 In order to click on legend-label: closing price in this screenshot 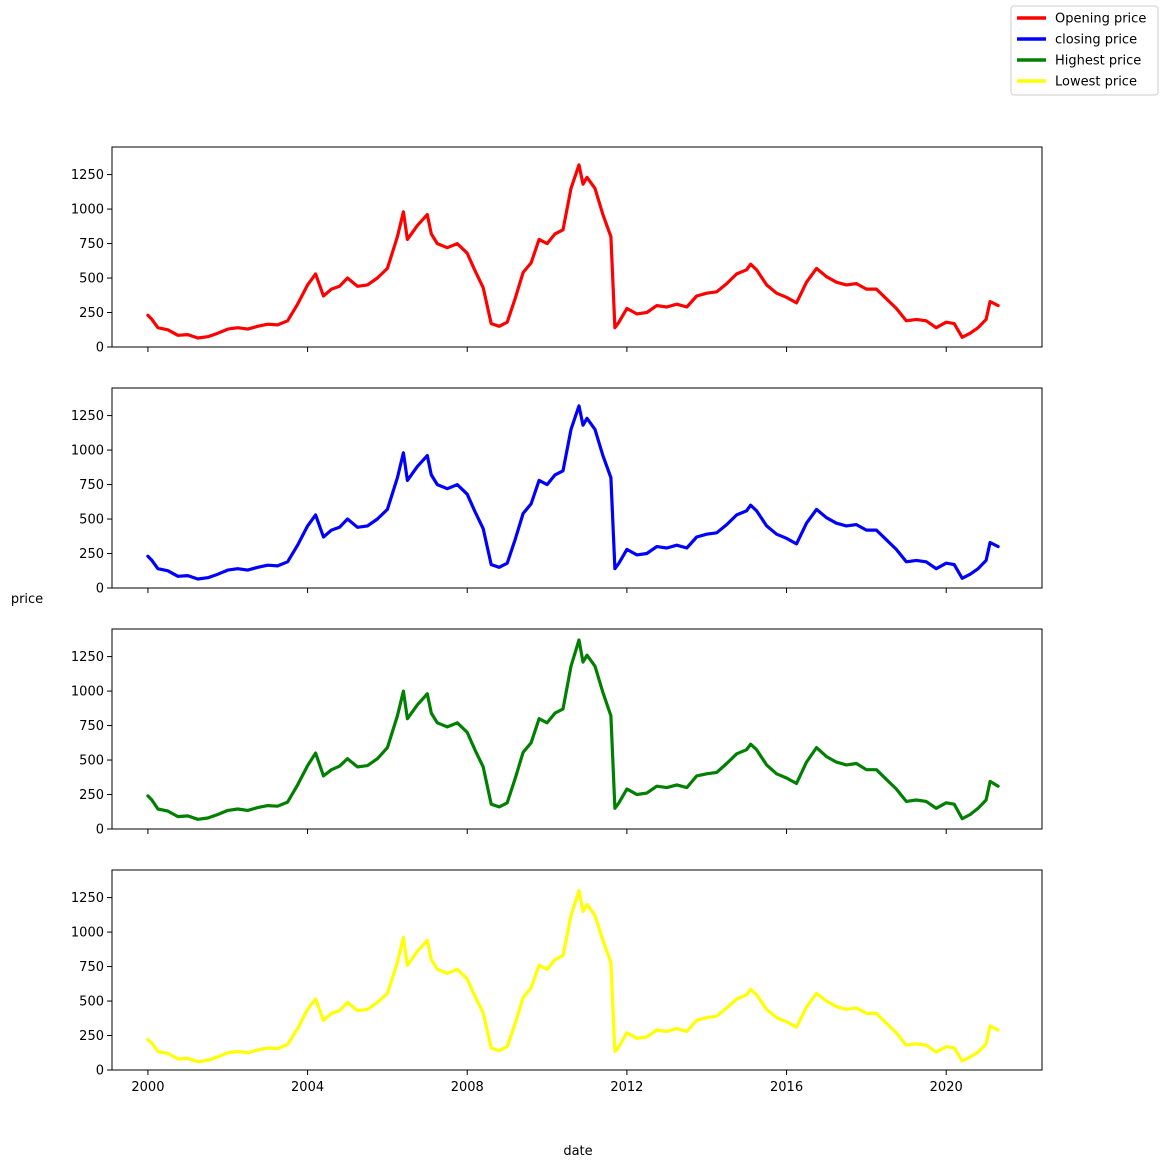, I will do `click(1096, 40)`.